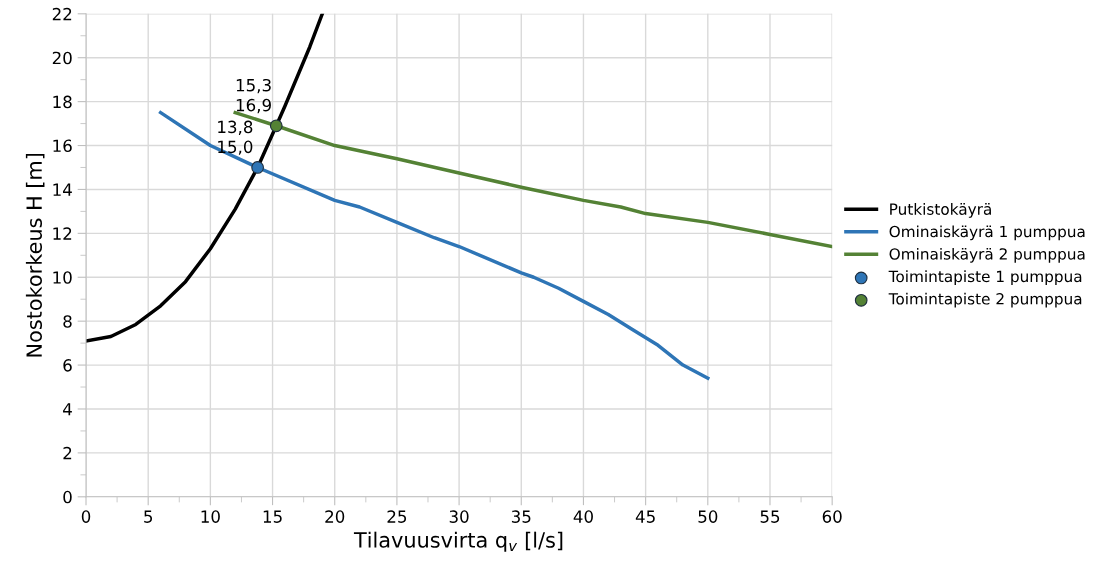 The width and height of the screenshot is (1117, 575). I want to click on x-tick-label: 20, so click(335, 516).